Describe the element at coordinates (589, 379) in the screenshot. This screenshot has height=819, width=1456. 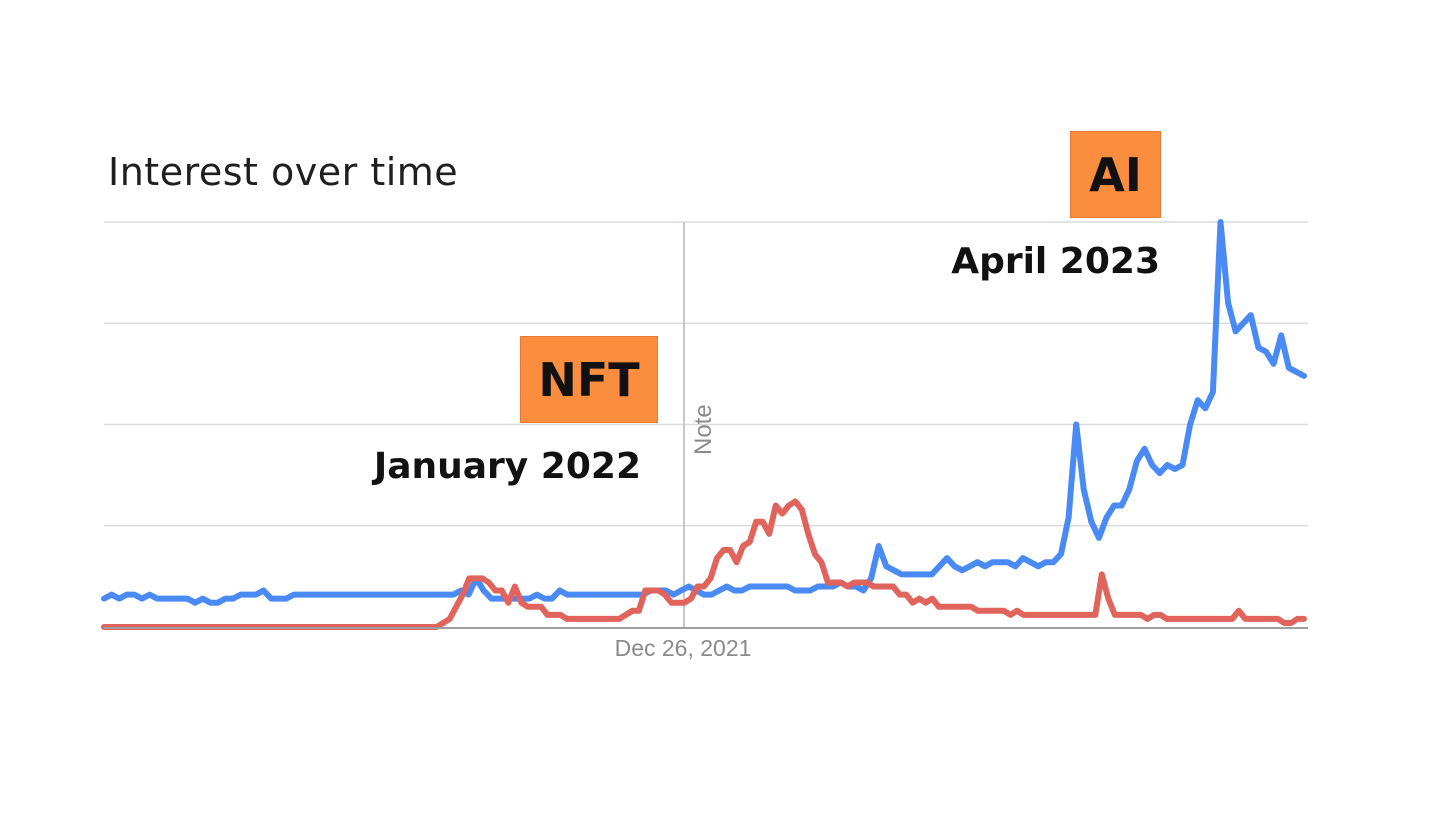
I see `nft-tag: NFT` at that location.